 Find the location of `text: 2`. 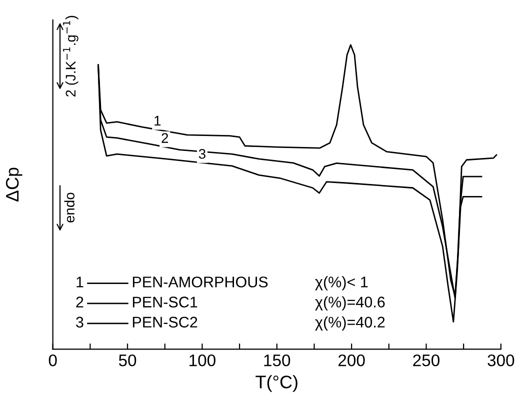

text: 2 is located at coordinates (80, 302).